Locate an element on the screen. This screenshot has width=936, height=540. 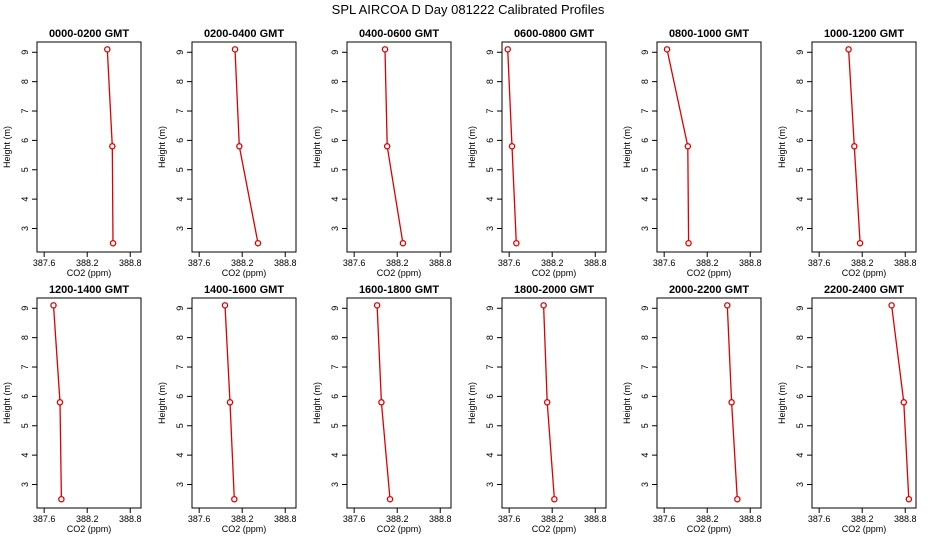
panel-title: 1200-1400 GMT is located at coordinates (89, 290).